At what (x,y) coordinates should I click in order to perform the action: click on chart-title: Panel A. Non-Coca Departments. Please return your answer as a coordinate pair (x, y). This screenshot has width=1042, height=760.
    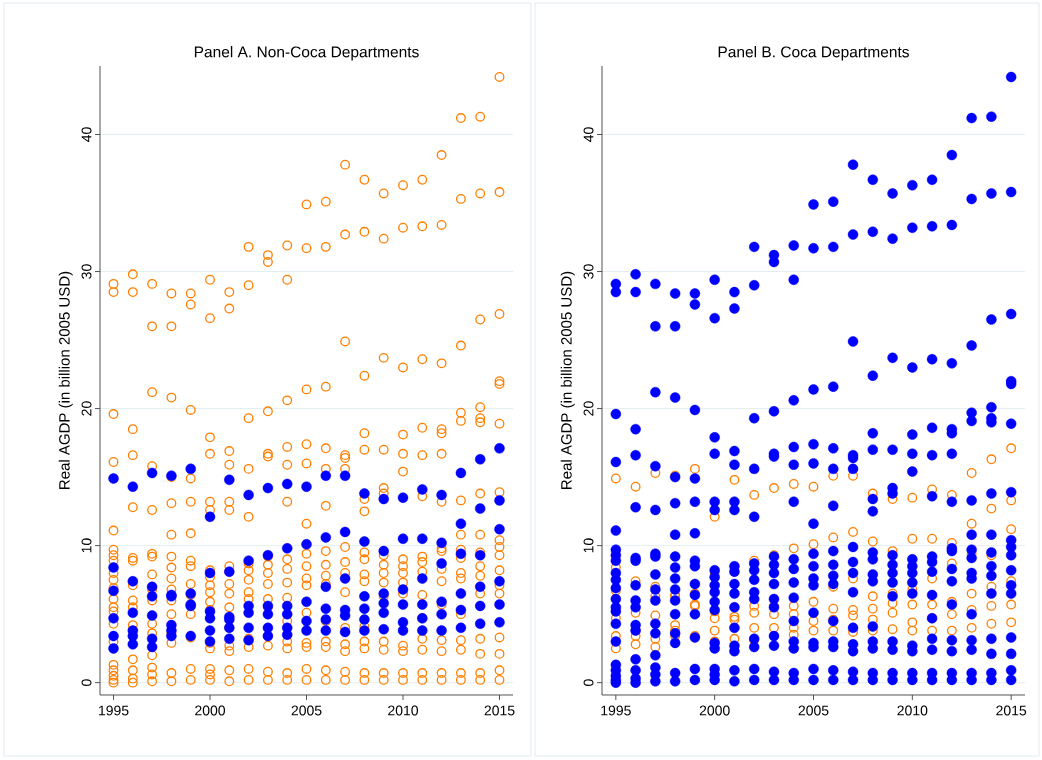
    Looking at the image, I should click on (306, 53).